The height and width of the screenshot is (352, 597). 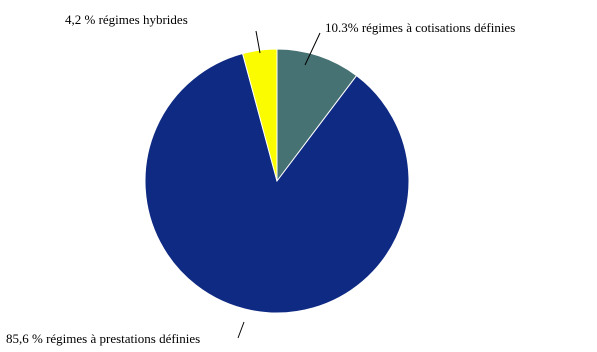 What do you see at coordinates (420, 27) in the screenshot?
I see `label-cotisations-definies: 10.3% régimes à cotisations définies` at bounding box center [420, 27].